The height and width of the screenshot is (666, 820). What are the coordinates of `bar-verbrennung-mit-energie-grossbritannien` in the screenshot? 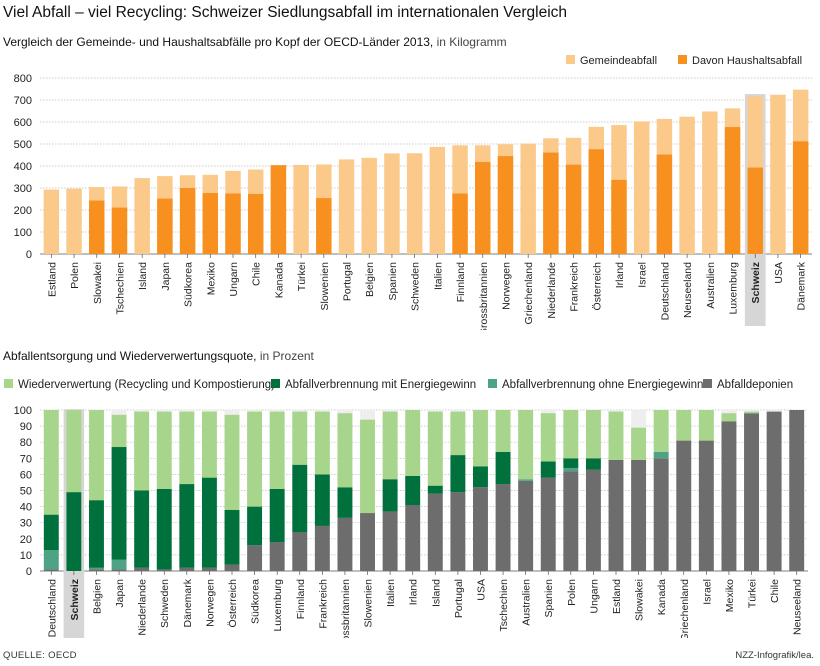 It's located at (345, 502).